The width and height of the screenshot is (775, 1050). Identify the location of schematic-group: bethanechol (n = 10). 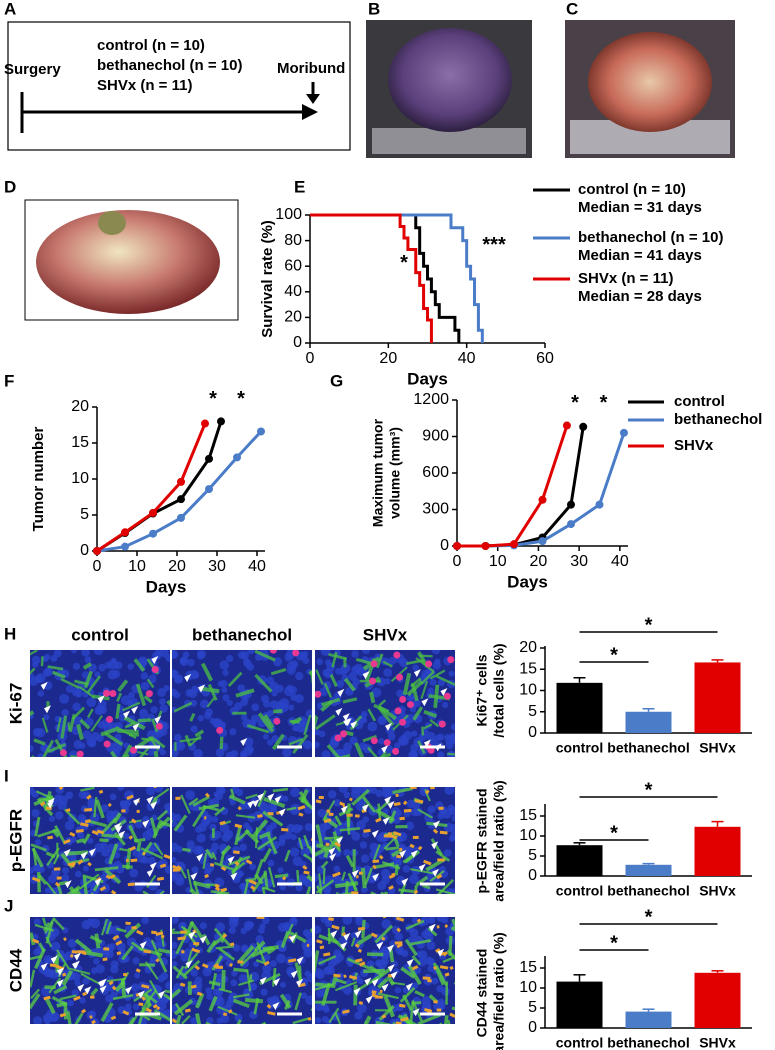
(169, 65).